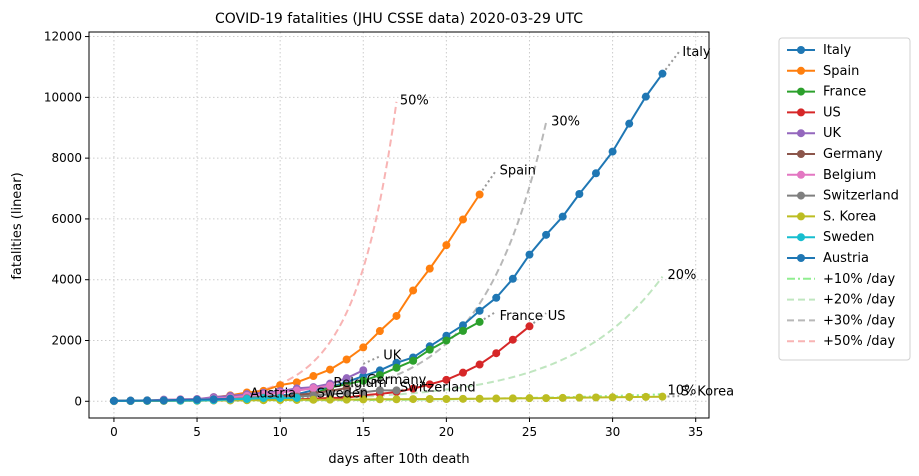 The height and width of the screenshot is (476, 919). I want to click on y-tick-label: 6000, so click(66, 219).